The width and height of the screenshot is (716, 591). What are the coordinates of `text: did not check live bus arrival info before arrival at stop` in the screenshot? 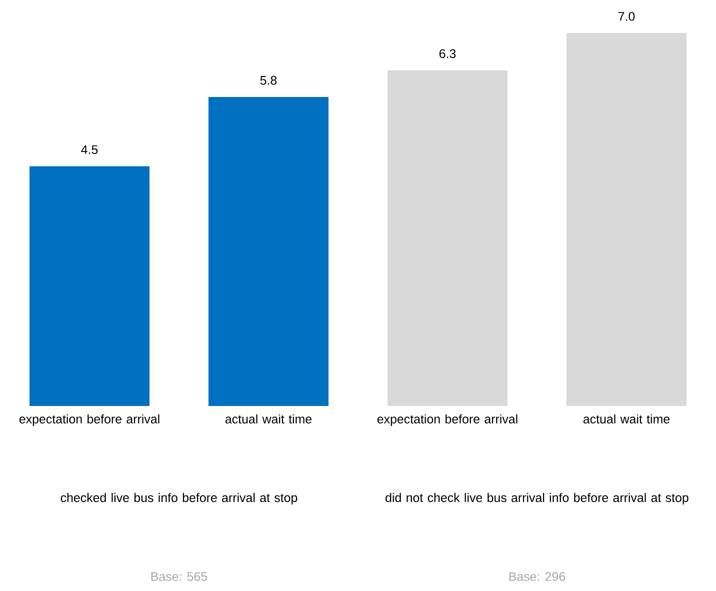 It's located at (537, 498).